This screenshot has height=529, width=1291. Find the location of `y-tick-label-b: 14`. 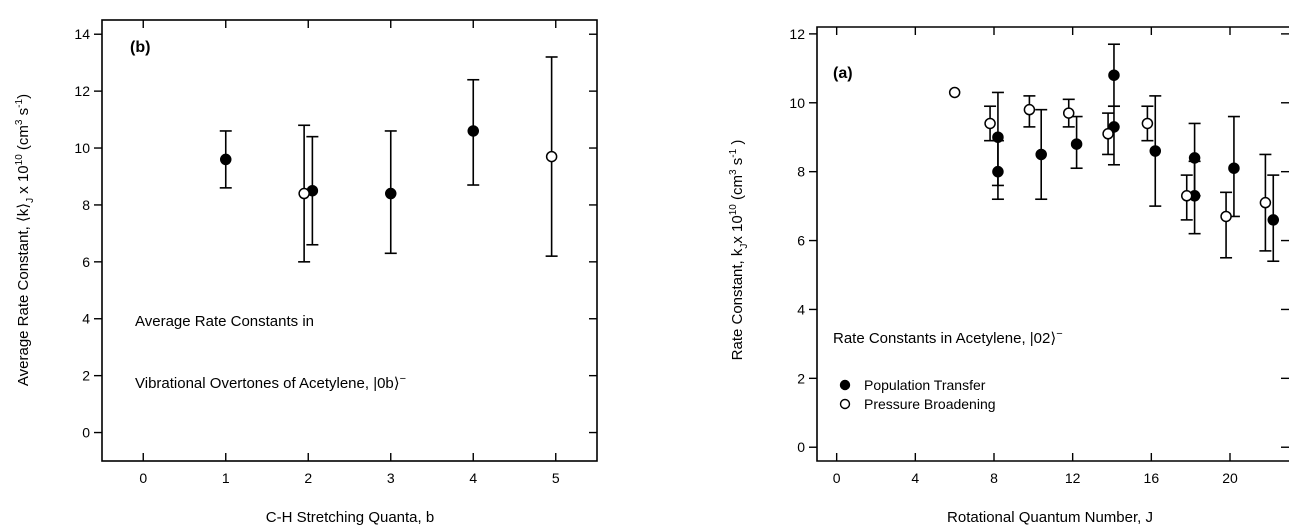

y-tick-label-b: 14 is located at coordinates (82, 34).